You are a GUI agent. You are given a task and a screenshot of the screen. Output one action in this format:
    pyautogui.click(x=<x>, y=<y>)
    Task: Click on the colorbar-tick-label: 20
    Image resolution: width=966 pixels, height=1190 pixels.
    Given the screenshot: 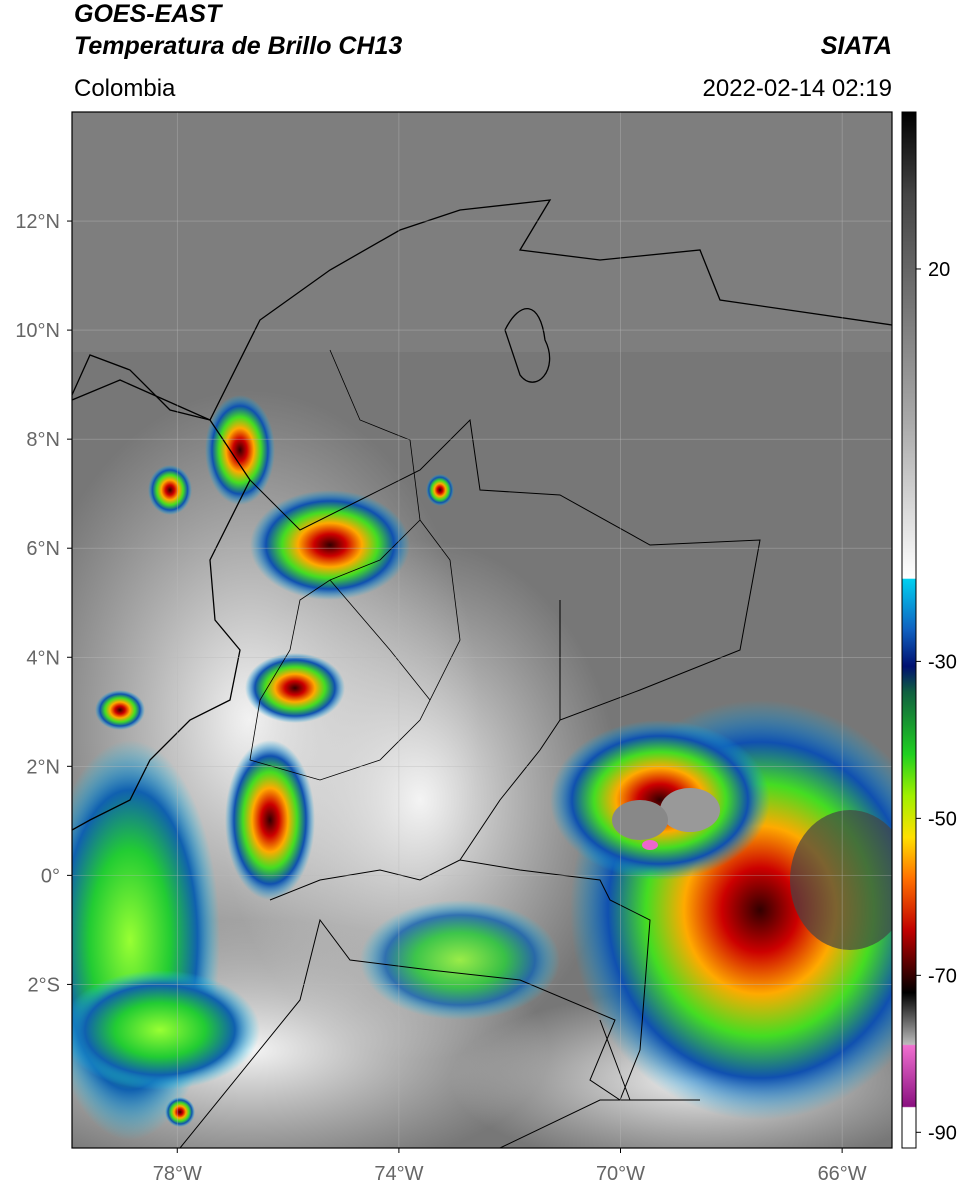 What is the action you would take?
    pyautogui.click(x=939, y=270)
    